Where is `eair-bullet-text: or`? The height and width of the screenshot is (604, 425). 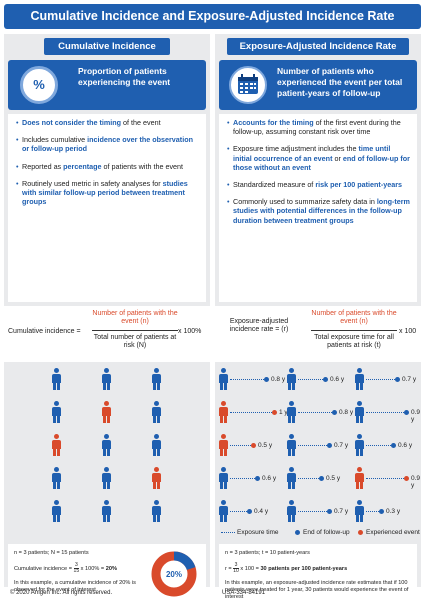
eair-bullet-text: or is located at coordinates (337, 158).